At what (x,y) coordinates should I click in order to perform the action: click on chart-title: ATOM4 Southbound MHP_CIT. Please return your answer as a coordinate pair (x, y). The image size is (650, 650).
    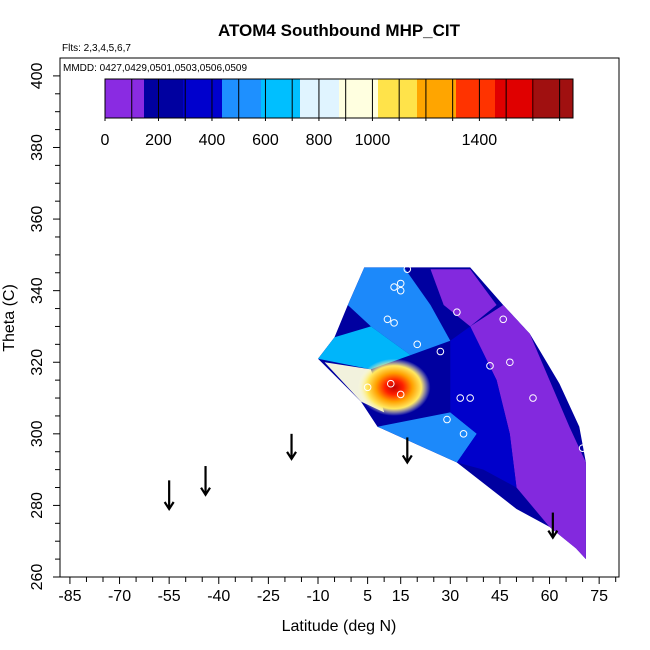
    Looking at the image, I should click on (339, 30).